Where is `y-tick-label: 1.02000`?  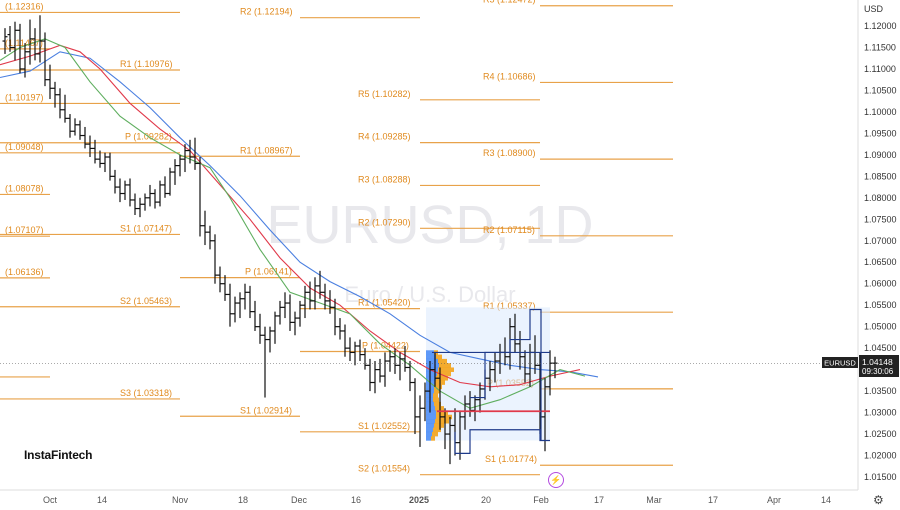
y-tick-label: 1.02000 is located at coordinates (880, 456).